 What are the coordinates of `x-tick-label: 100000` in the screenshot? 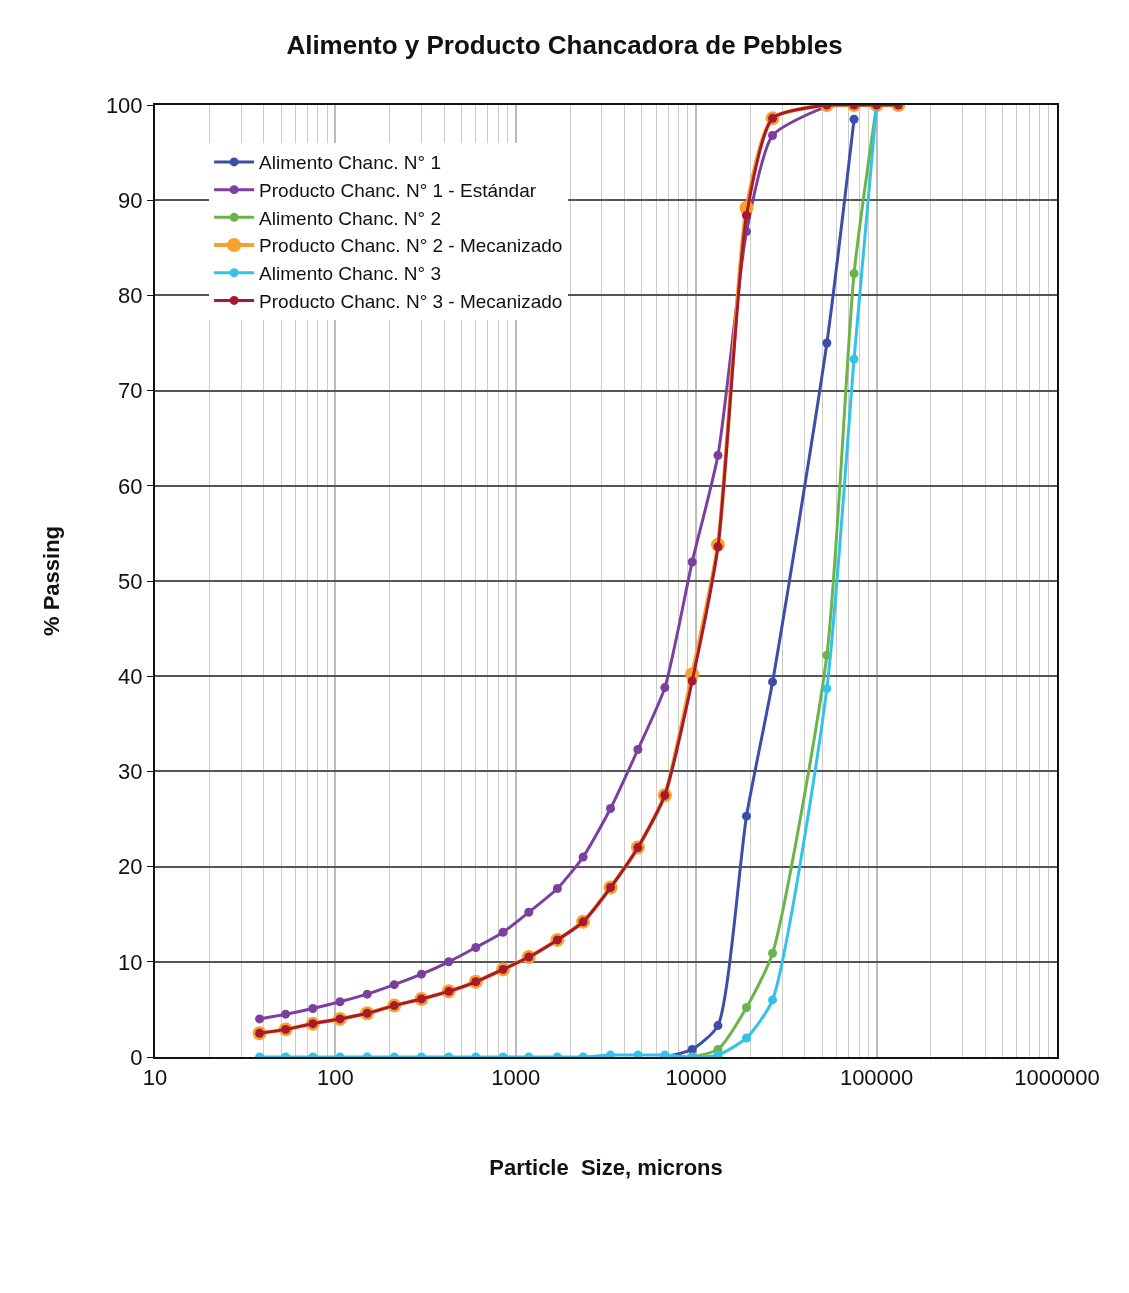 It's located at (876, 1078).